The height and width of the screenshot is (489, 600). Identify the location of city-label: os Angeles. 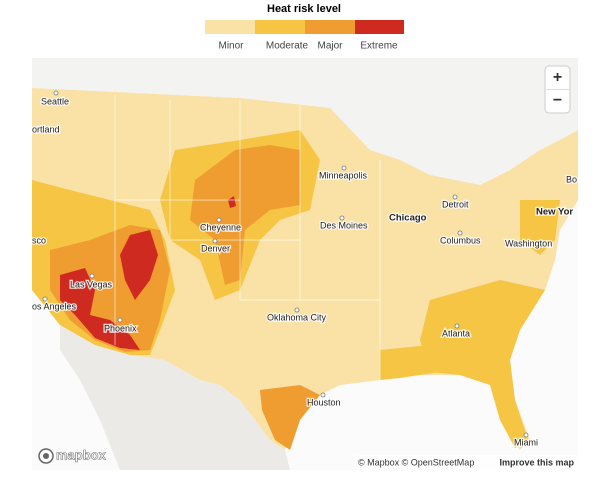
(54, 306).